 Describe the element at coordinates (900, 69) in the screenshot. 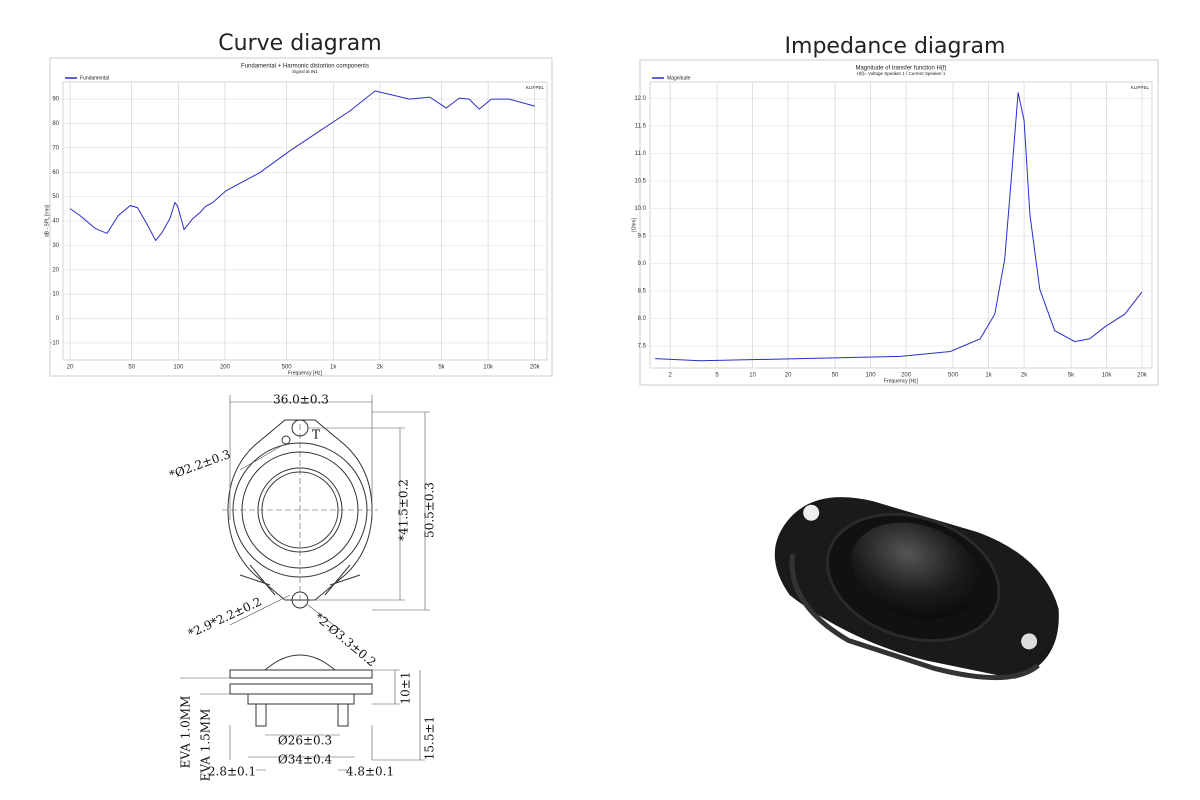

I see `chart-subtitle: Magnitude of transfer function H(f)` at that location.